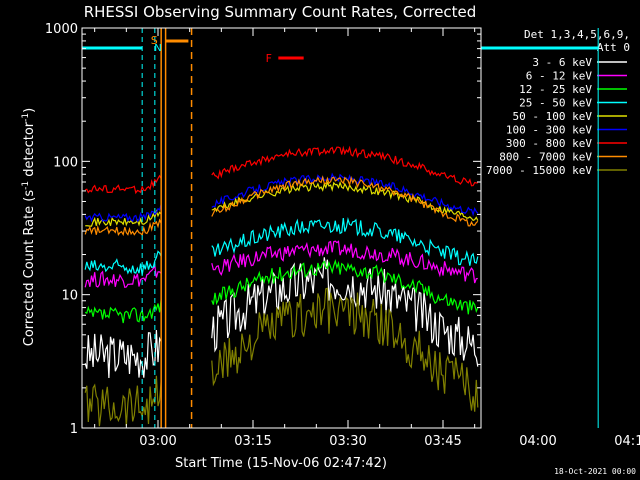  Describe the element at coordinates (549, 143) in the screenshot. I see `legend-entry-label: 300 - 800 keV` at that location.